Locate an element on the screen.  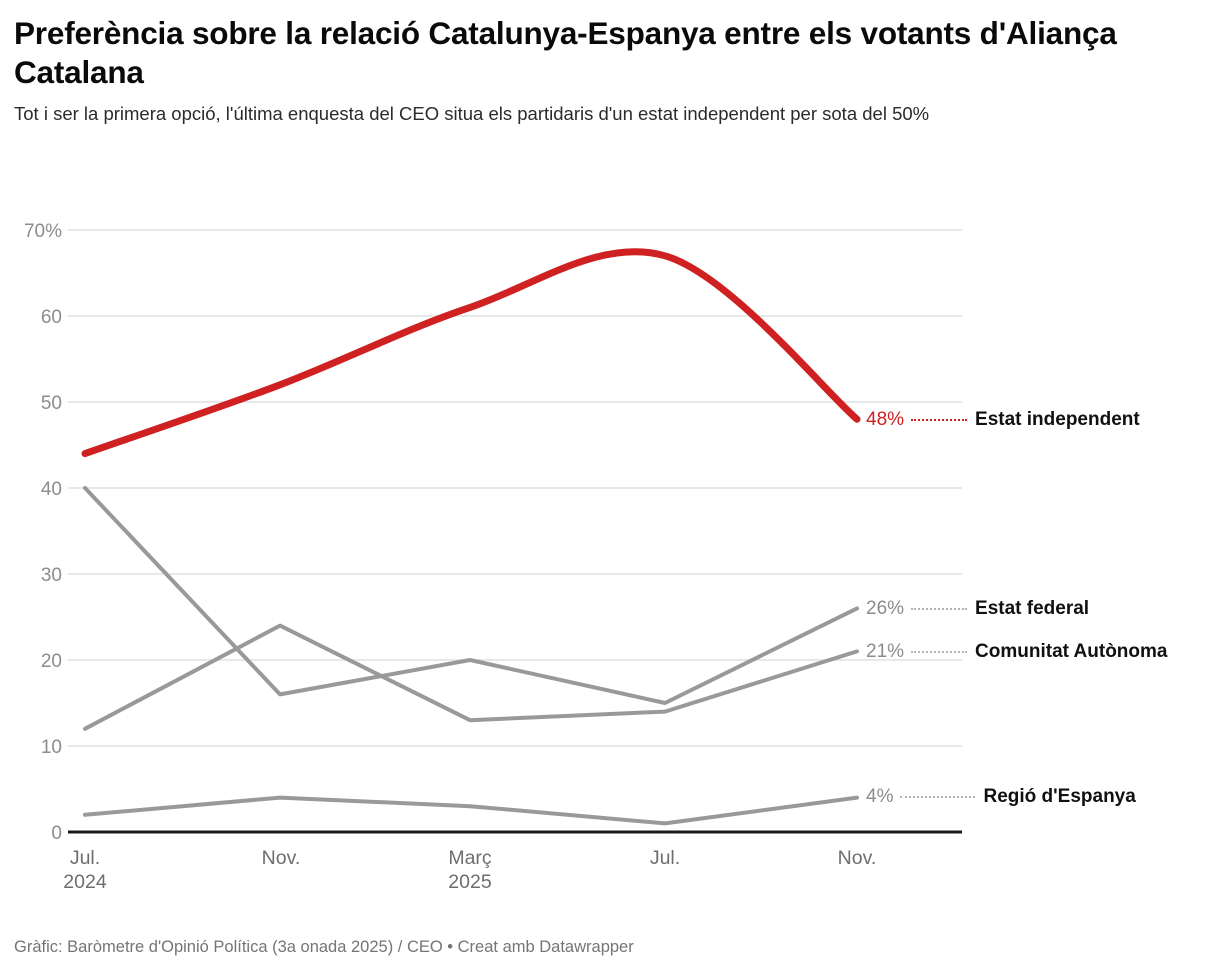
legend-value: 21% is located at coordinates (885, 651).